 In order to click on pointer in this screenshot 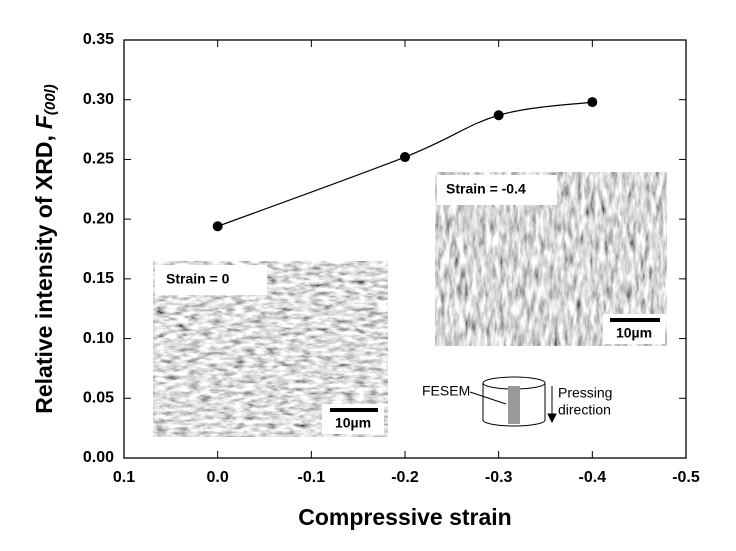, I will do `click(488, 398)`.